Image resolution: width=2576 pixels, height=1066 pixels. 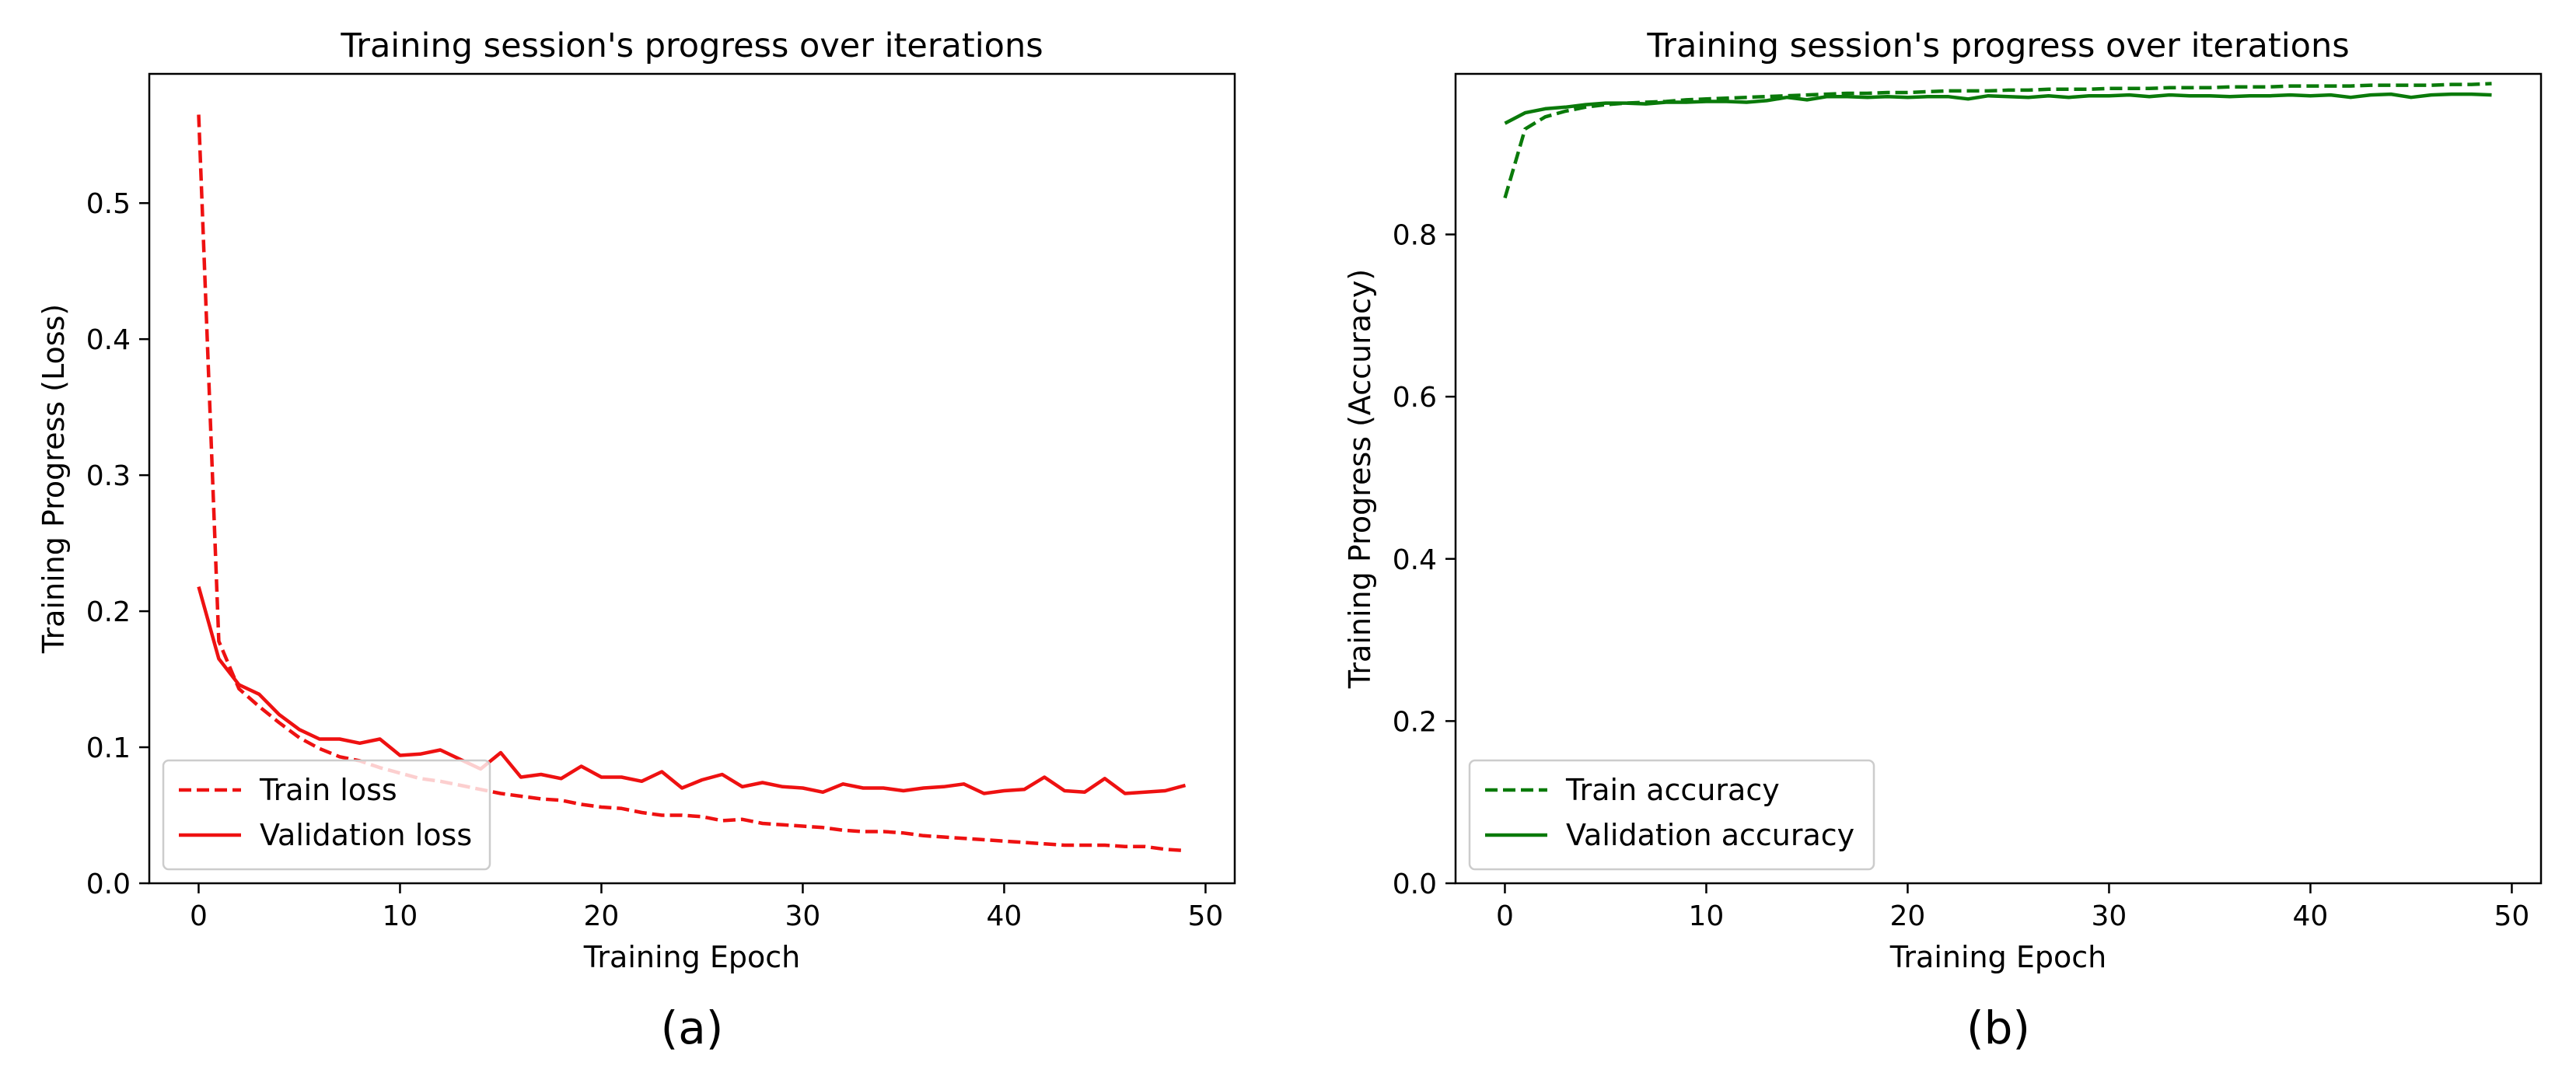 I want to click on y-tick-label: 0.3, so click(x=108, y=476).